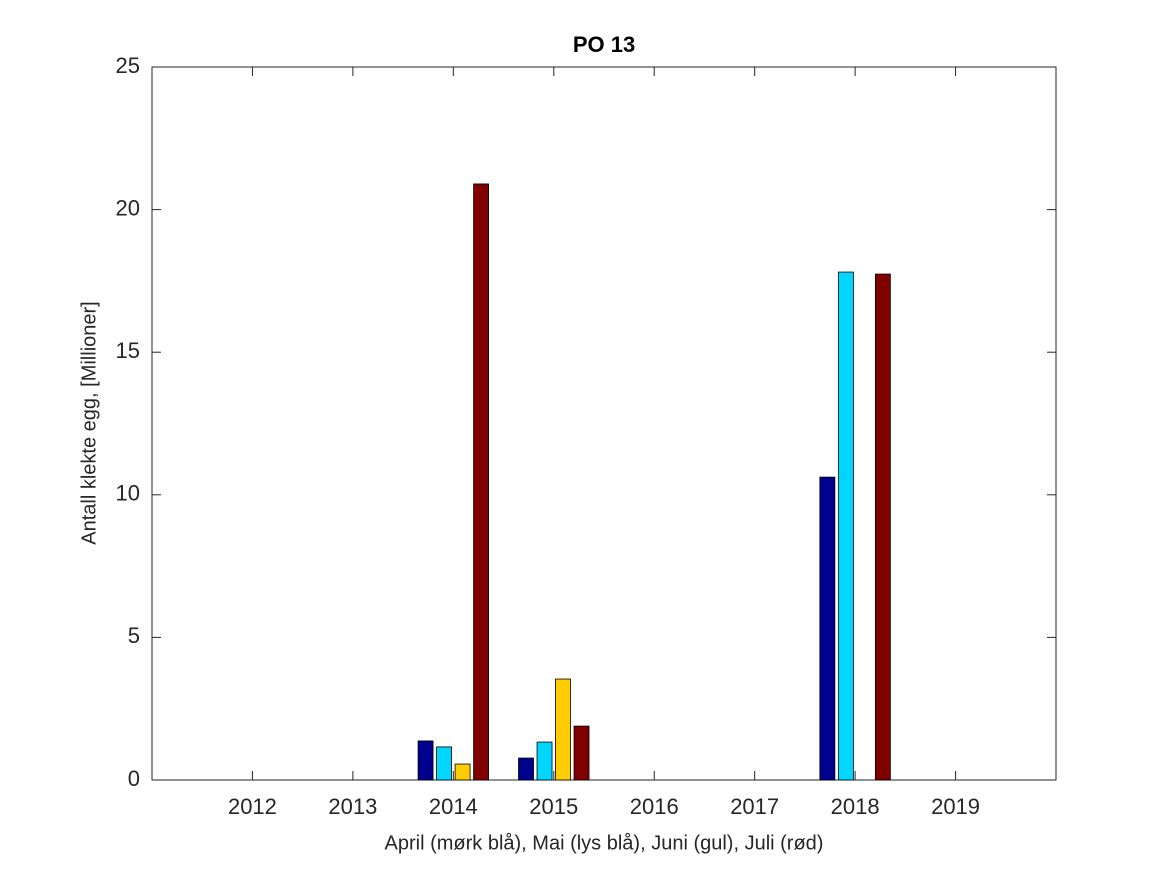  What do you see at coordinates (89, 422) in the screenshot?
I see `y-axis-label: Antall klekte egg, [Millioner]` at bounding box center [89, 422].